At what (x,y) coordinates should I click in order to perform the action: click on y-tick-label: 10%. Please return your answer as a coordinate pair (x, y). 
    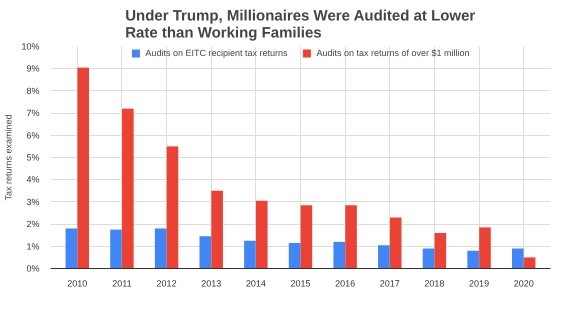
    Looking at the image, I should click on (30, 47).